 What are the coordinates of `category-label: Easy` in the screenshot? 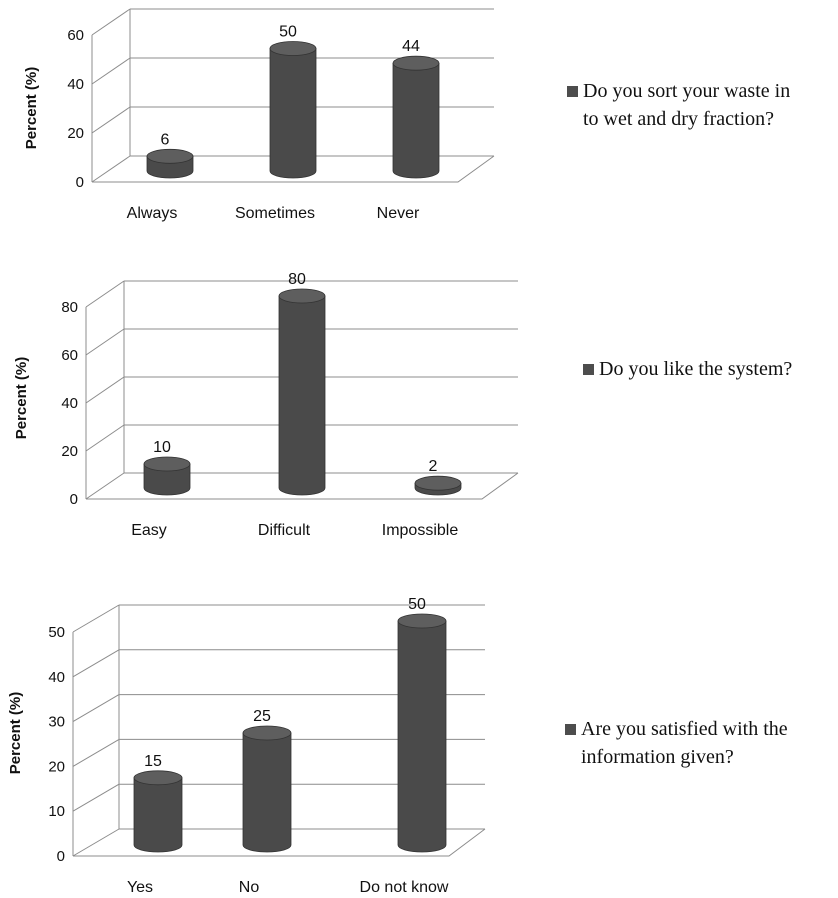 It's located at (149, 530).